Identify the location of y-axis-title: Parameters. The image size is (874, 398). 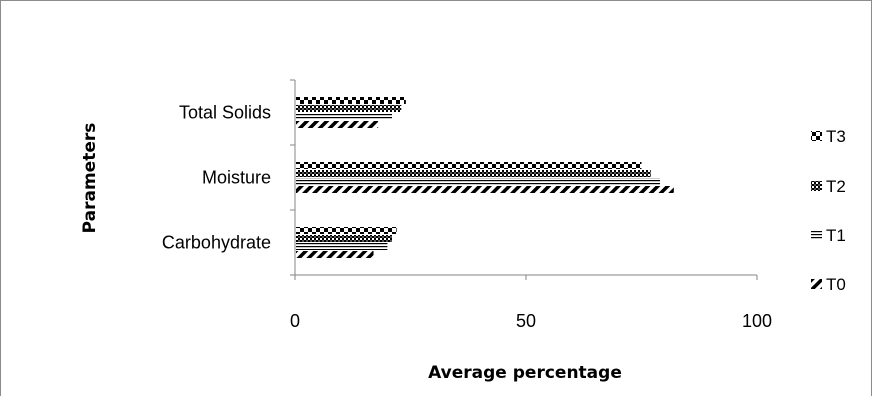
(90, 178).